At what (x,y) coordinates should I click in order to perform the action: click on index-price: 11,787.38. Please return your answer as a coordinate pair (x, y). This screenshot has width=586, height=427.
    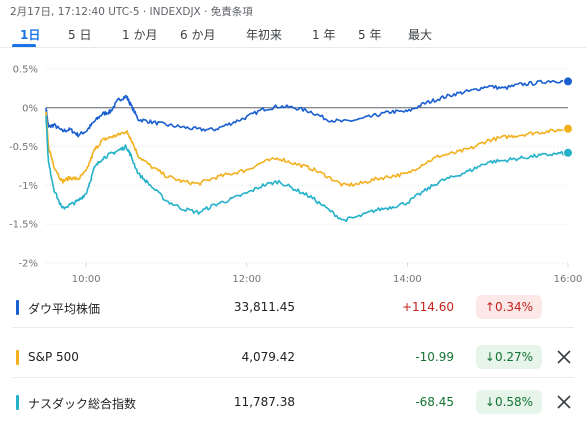
    Looking at the image, I should click on (264, 402).